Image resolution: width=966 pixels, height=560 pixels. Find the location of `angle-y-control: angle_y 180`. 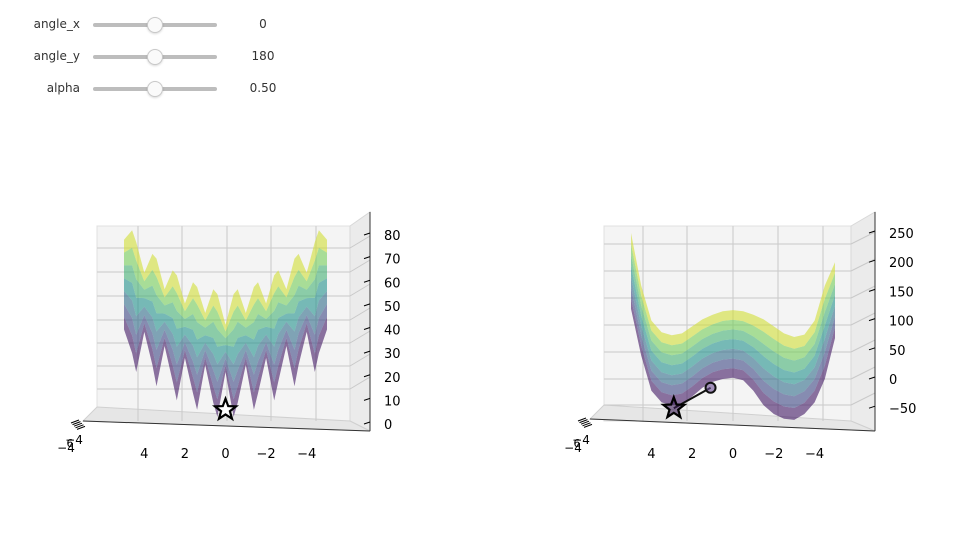

angle-y-control: angle_y 180 is located at coordinates (150, 57).